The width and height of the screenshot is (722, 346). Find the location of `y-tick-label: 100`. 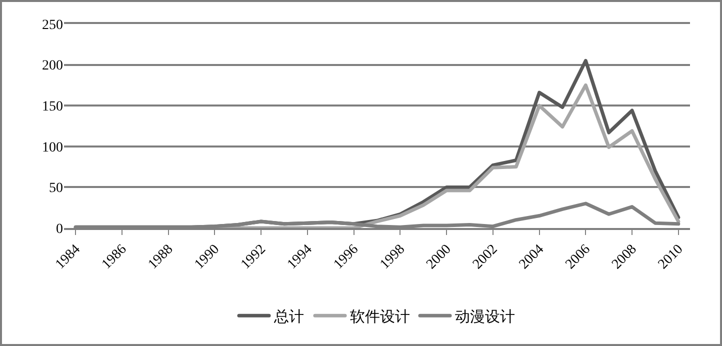

y-tick-label: 100 is located at coordinates (52, 148).